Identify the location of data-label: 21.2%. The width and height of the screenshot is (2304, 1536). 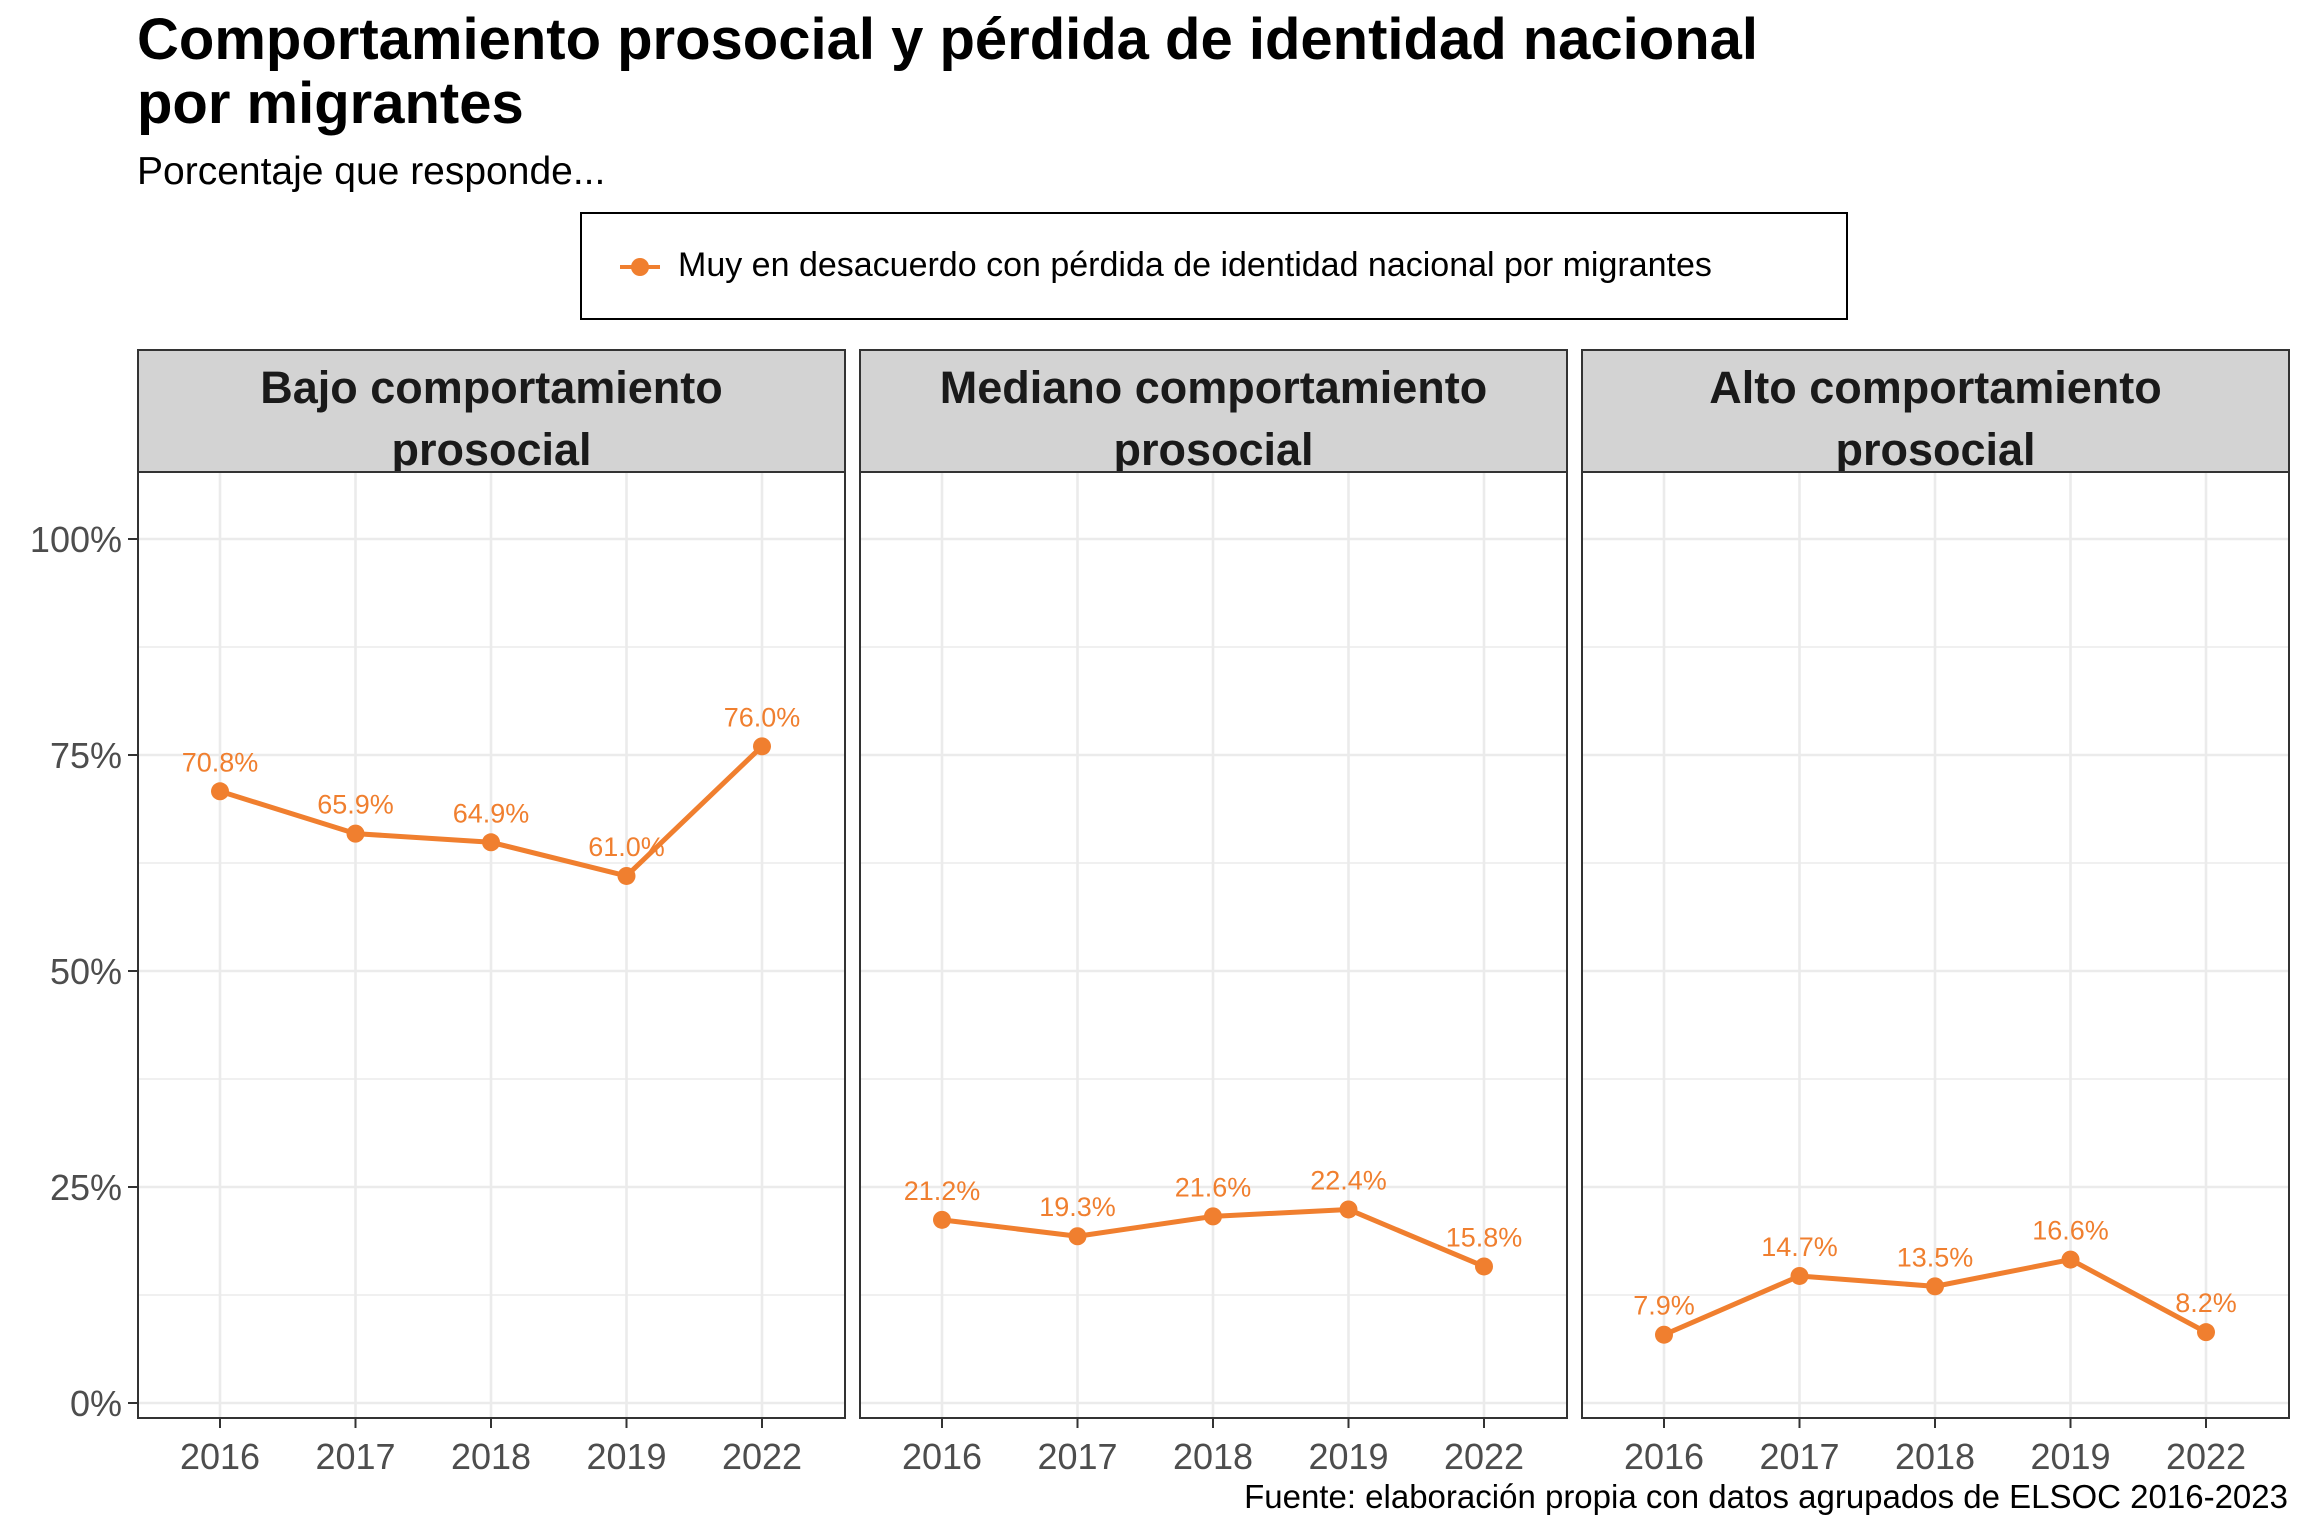
(942, 1191).